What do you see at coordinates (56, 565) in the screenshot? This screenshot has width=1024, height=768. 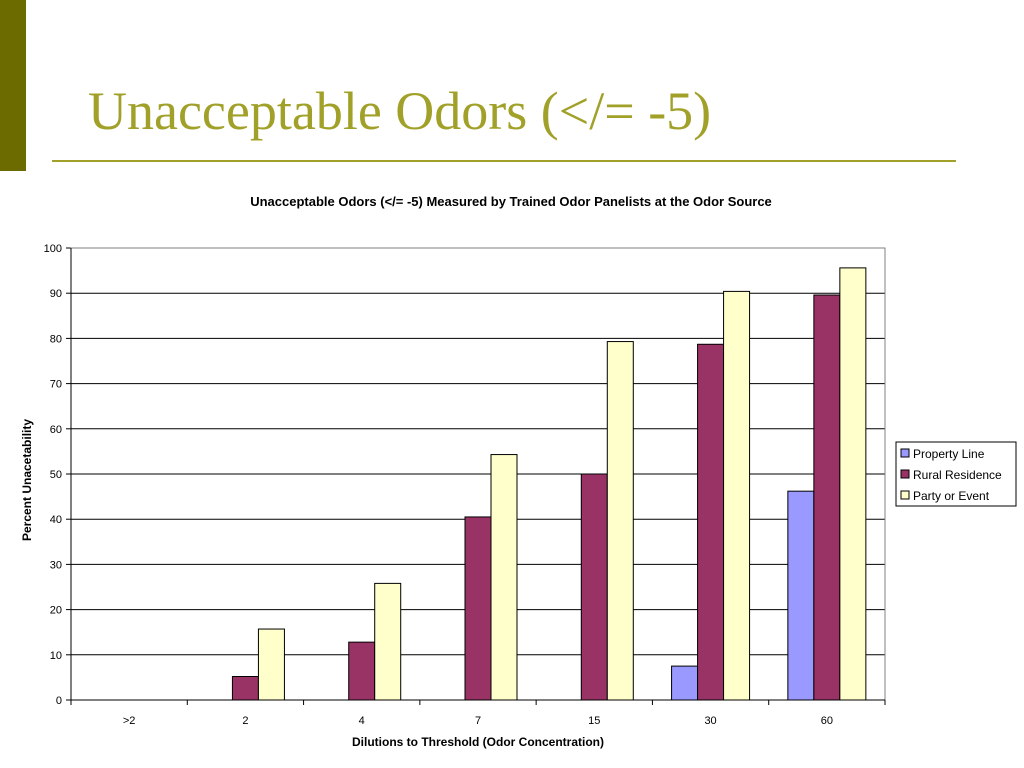 I see `y-tick-label: 30` at bounding box center [56, 565].